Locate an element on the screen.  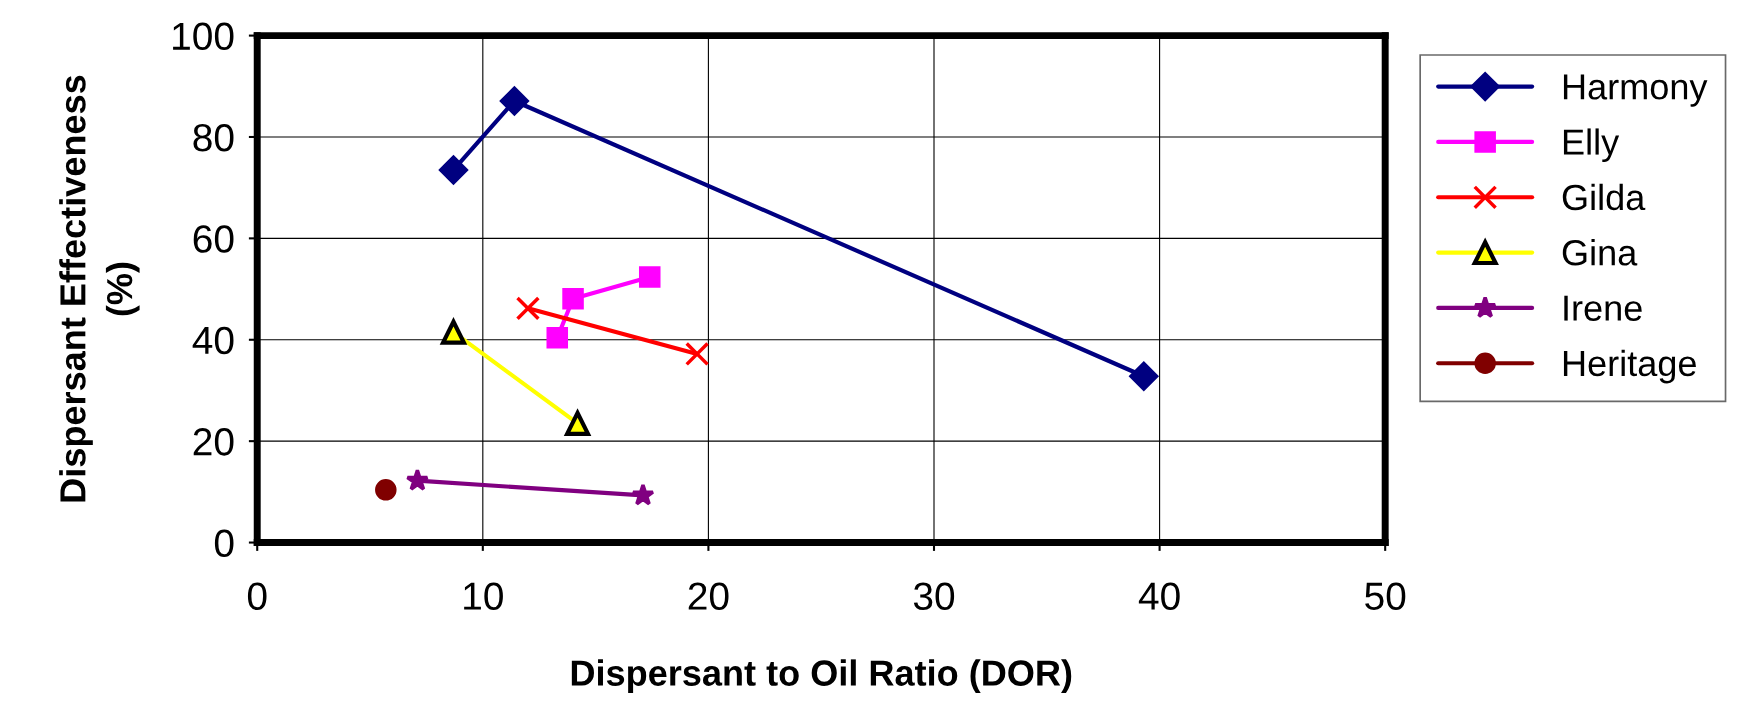
legend-label: Gina is located at coordinates (1600, 252).